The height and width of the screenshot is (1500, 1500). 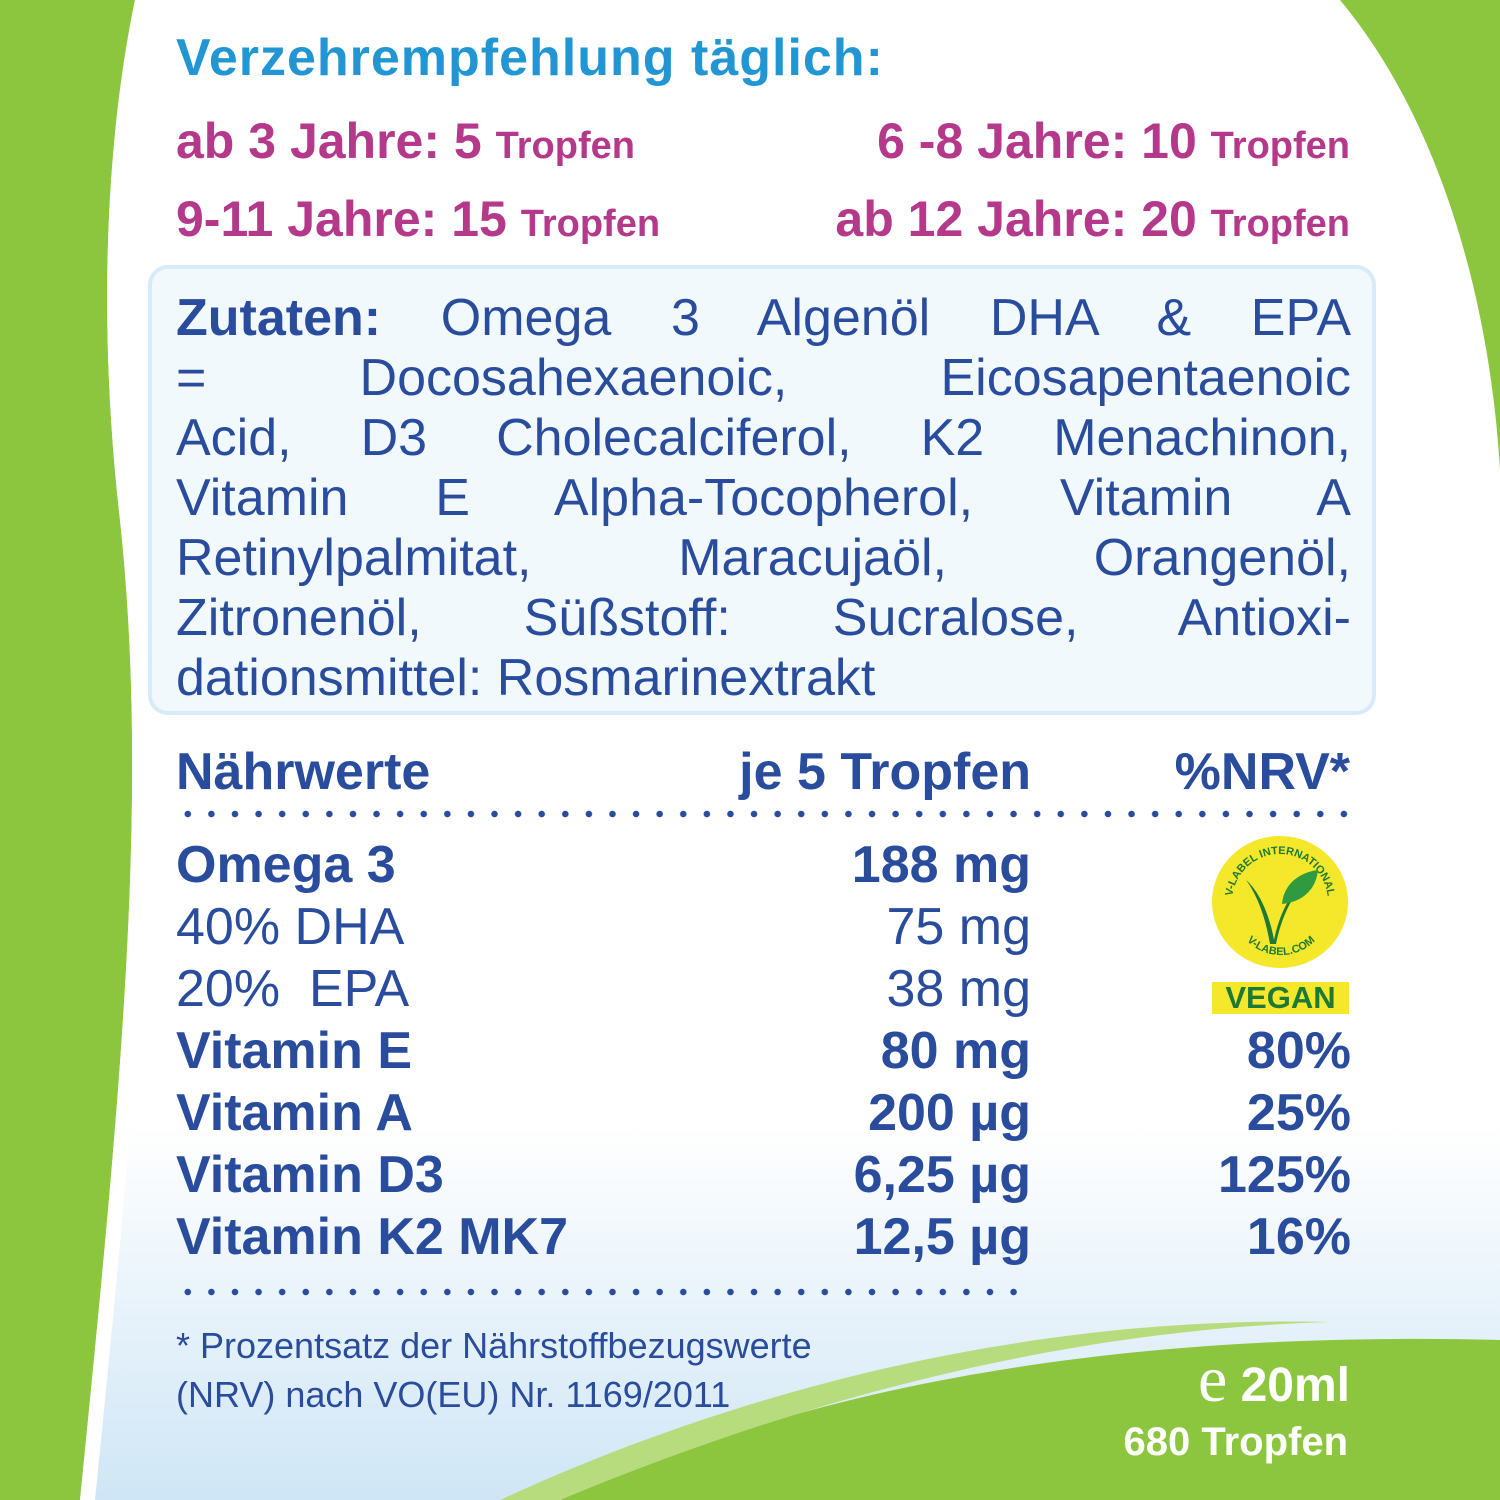 I want to click on table-row: Vitamin E 80 mg 80%, so click(x=763, y=1051).